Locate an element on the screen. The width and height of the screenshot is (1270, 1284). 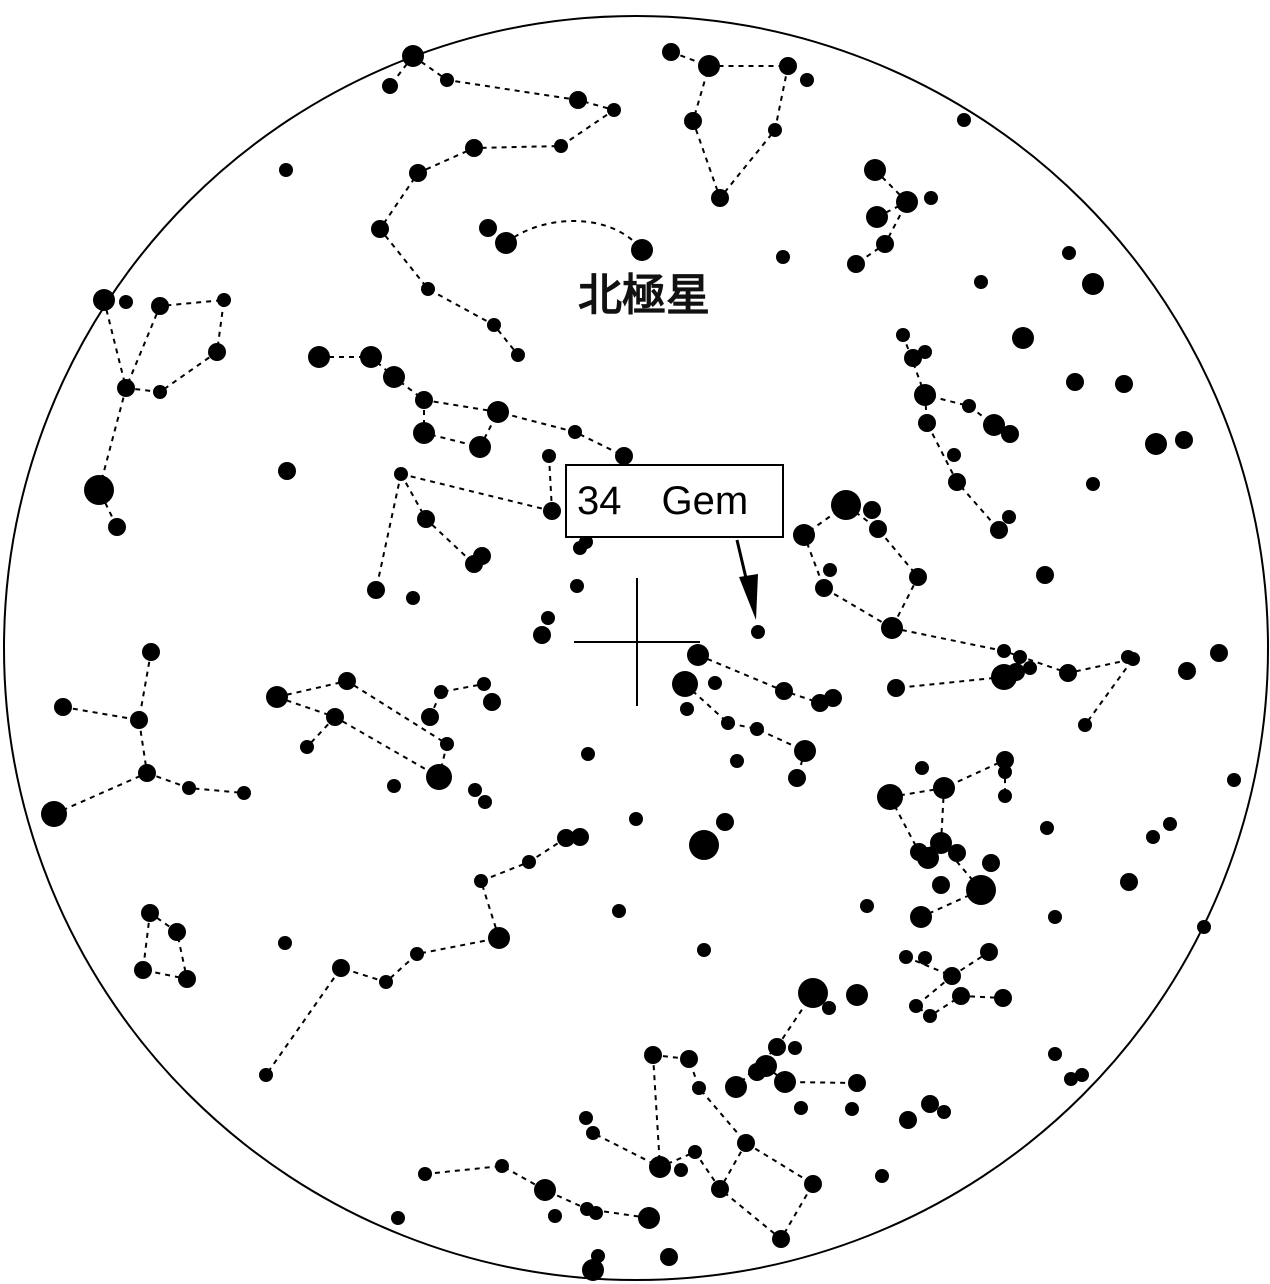
target-label-box is located at coordinates (674, 501).